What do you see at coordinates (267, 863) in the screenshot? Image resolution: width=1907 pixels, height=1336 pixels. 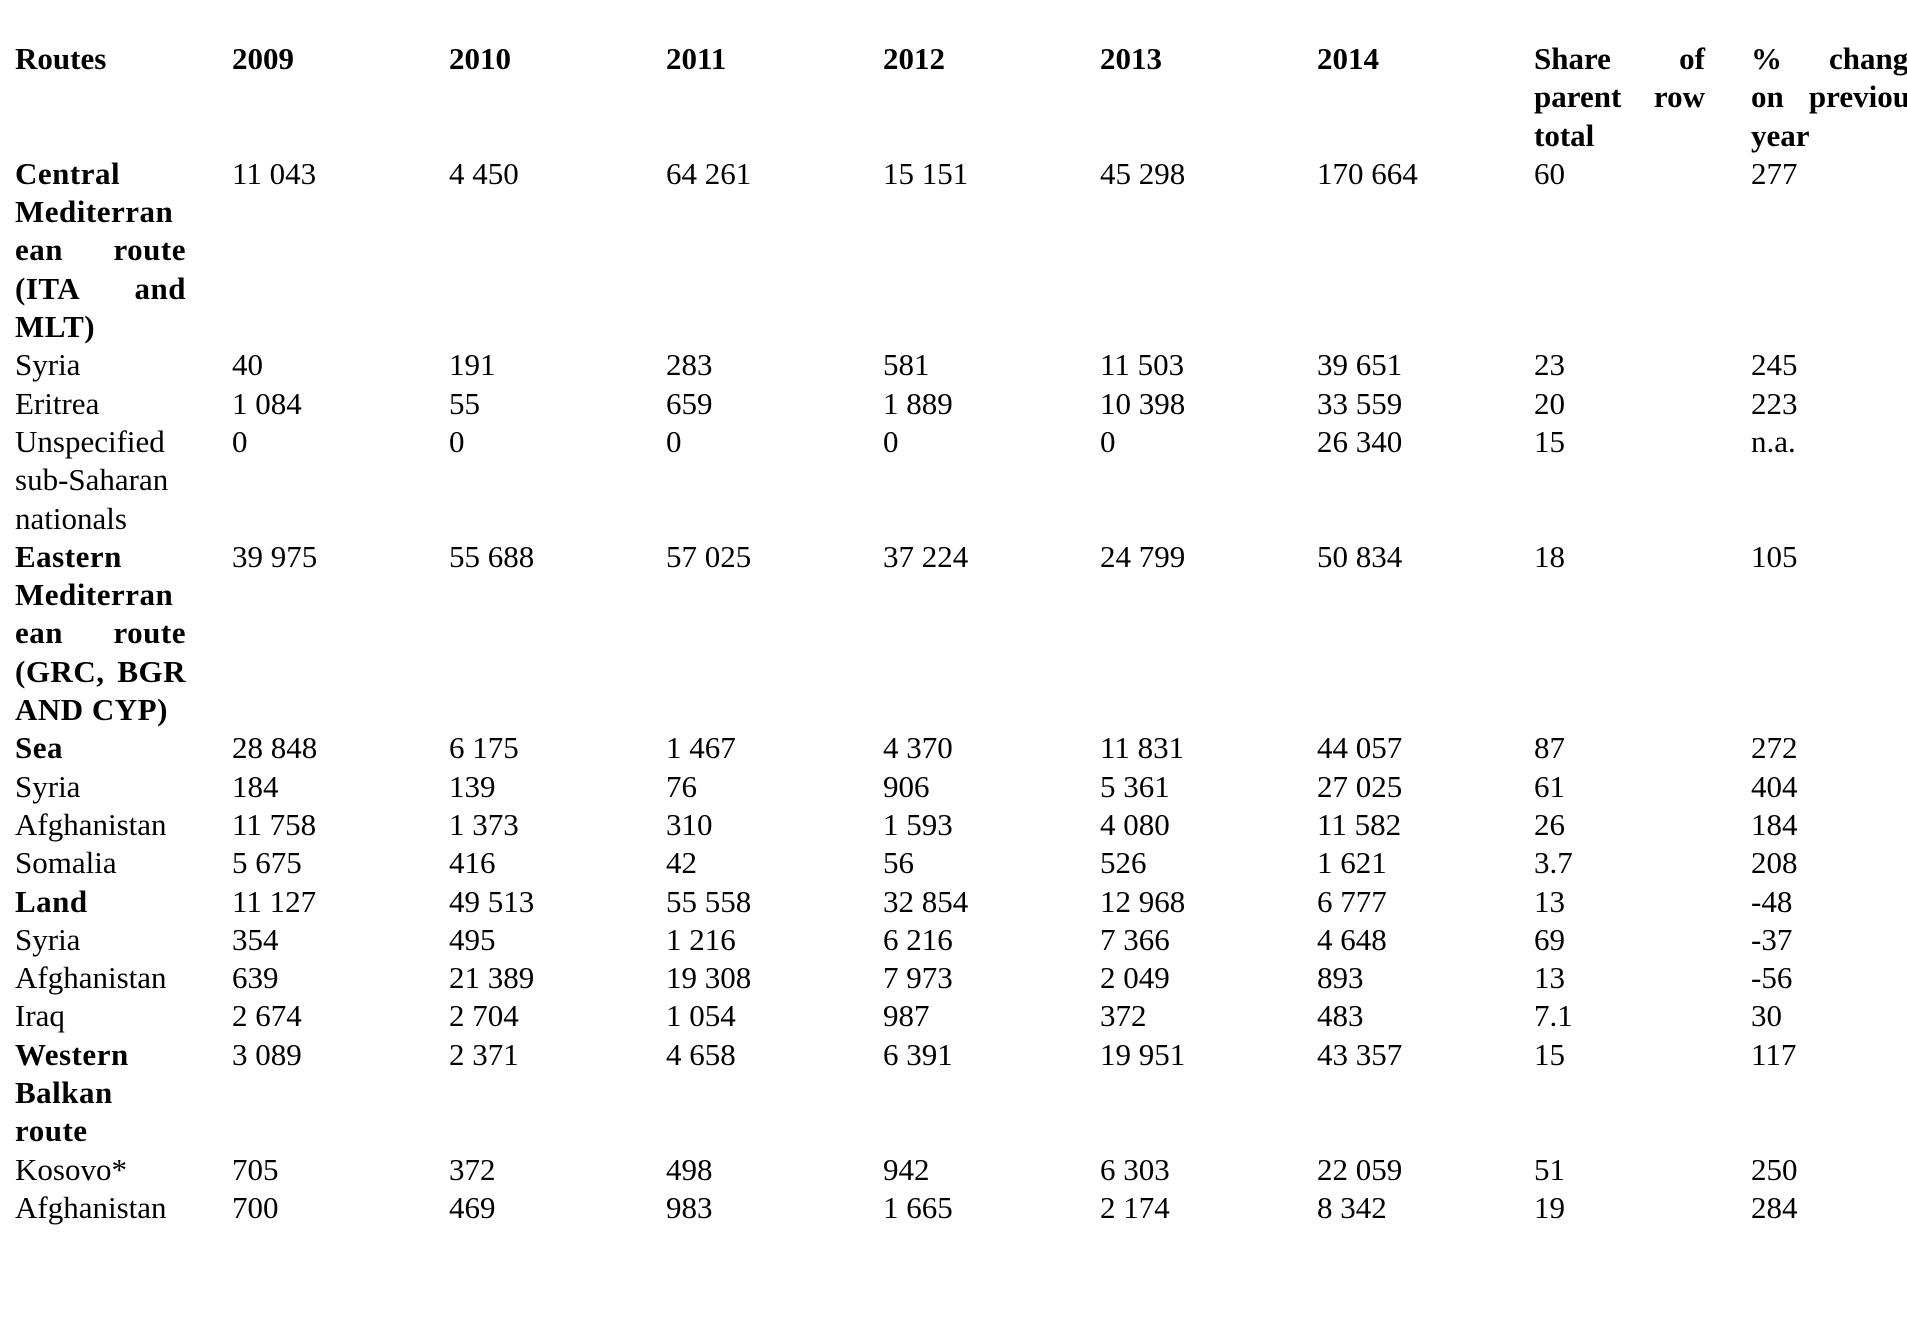 I see `cell: 5 675` at bounding box center [267, 863].